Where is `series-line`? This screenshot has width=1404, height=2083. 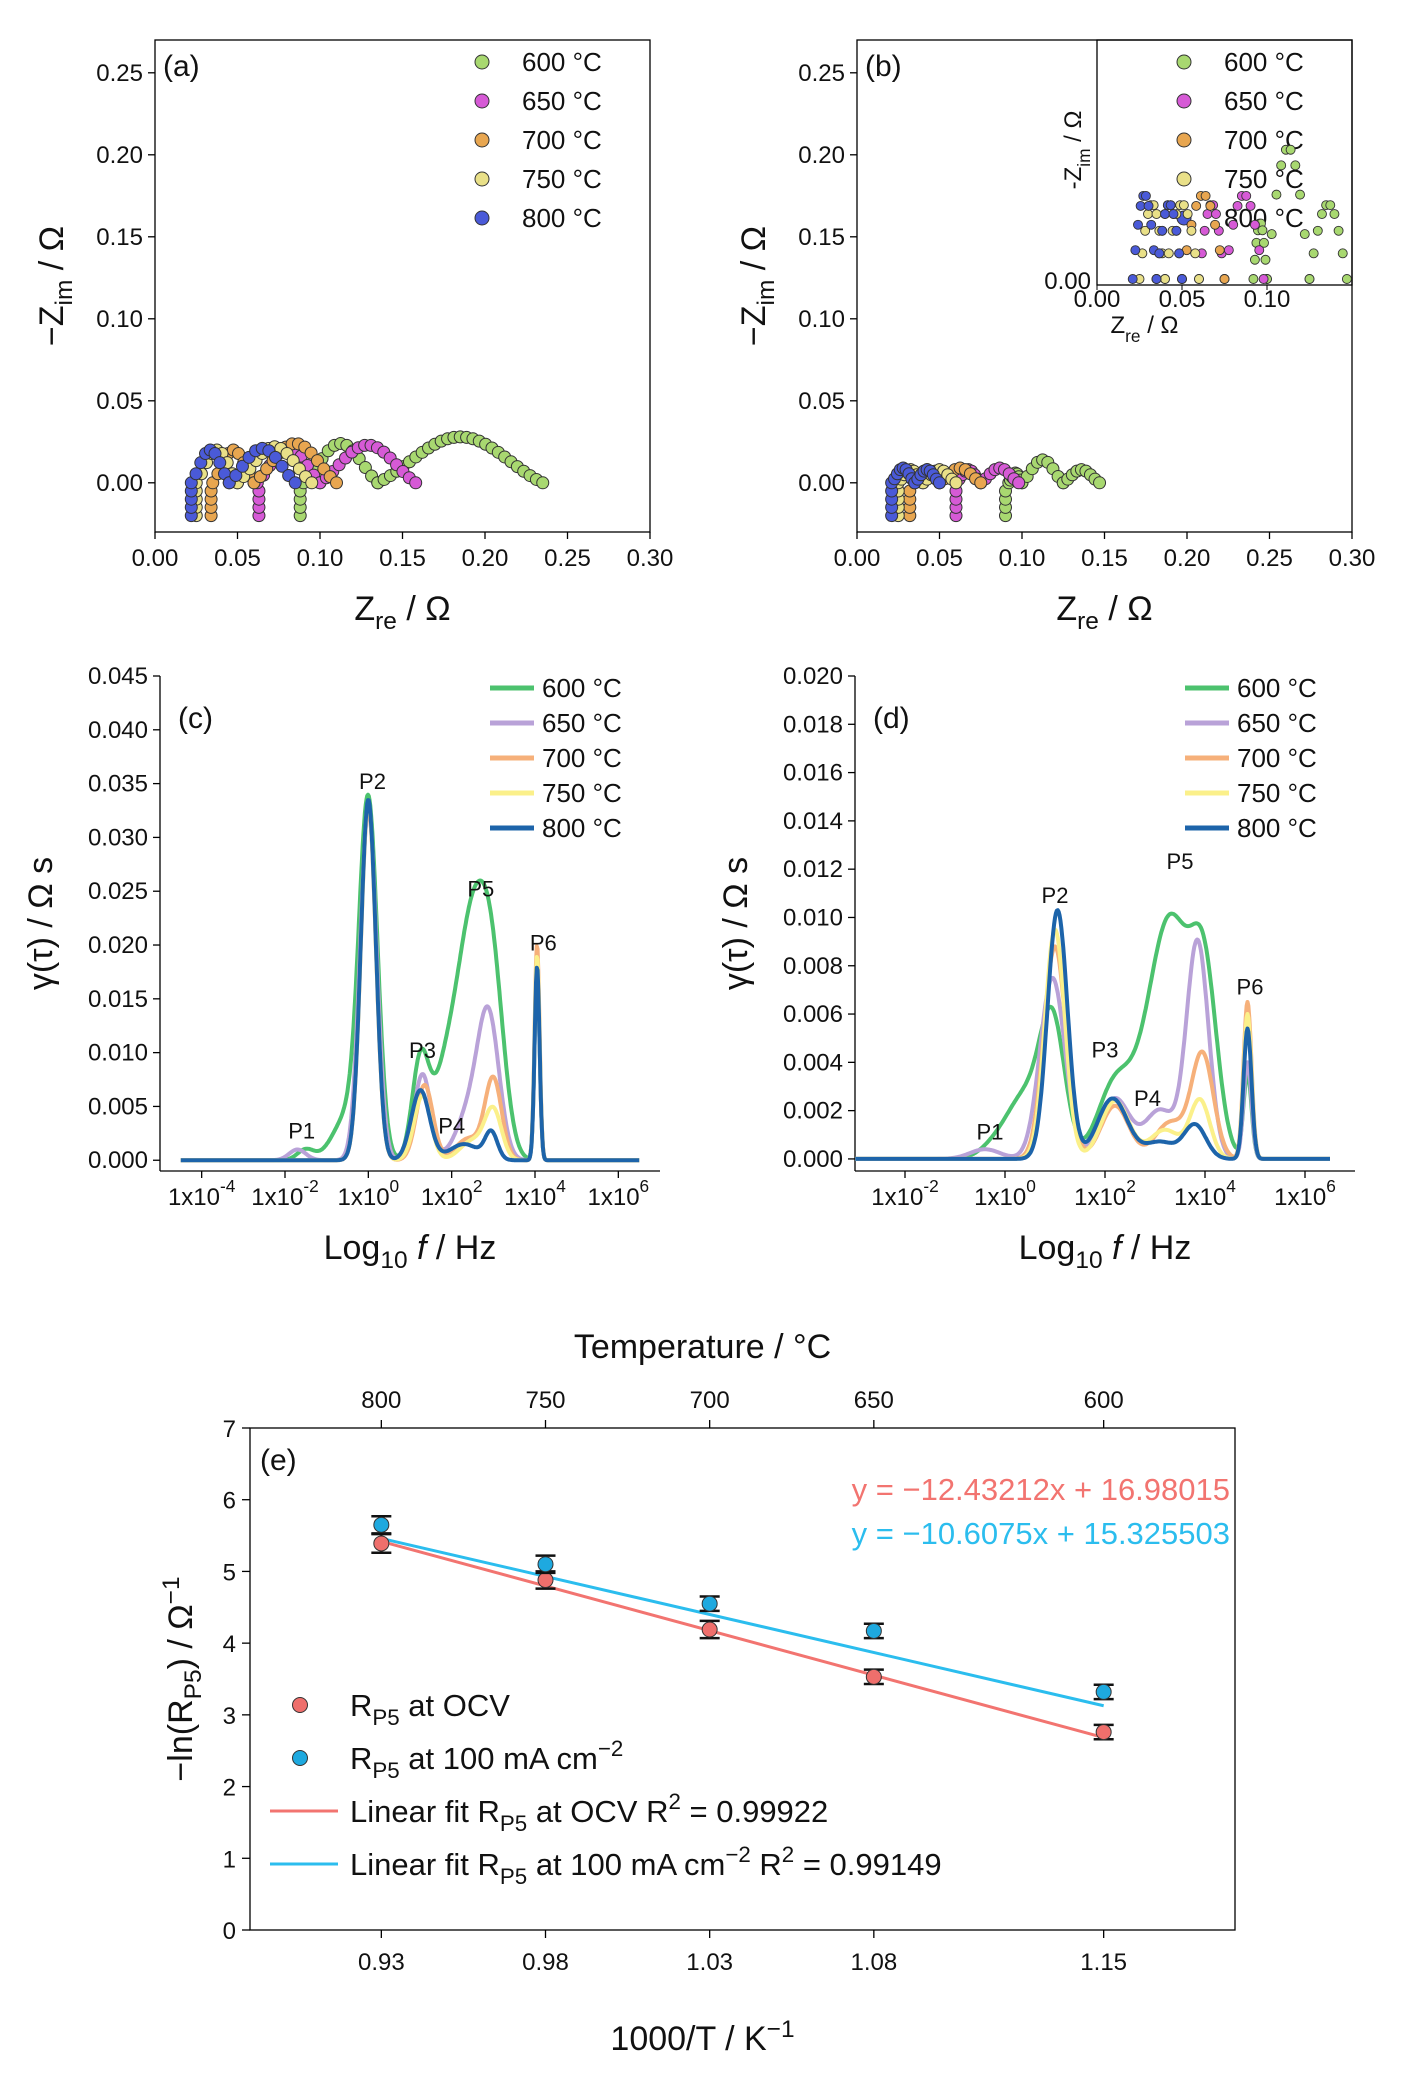 series-line is located at coordinates (410, 977).